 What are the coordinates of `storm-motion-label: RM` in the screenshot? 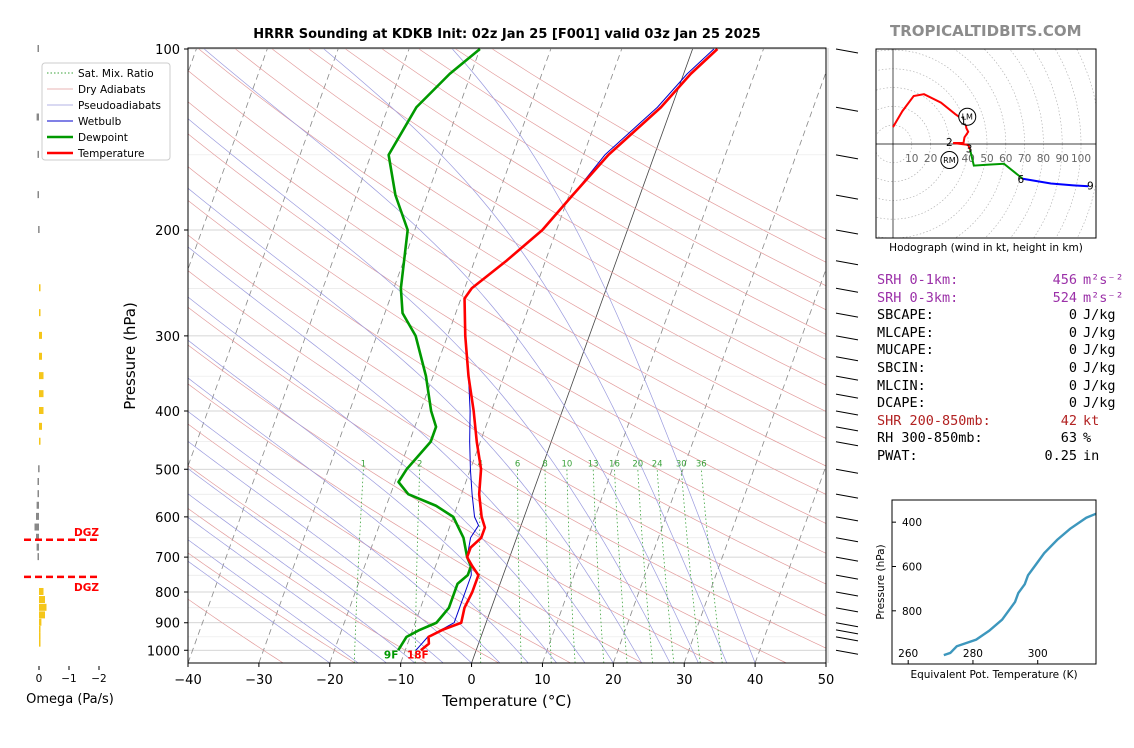 It's located at (949, 160).